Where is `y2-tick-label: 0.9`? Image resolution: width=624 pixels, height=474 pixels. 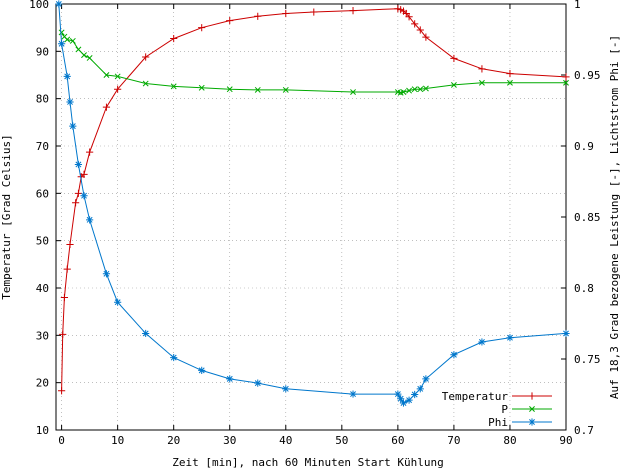 y2-tick-label: 0.9 is located at coordinates (584, 146).